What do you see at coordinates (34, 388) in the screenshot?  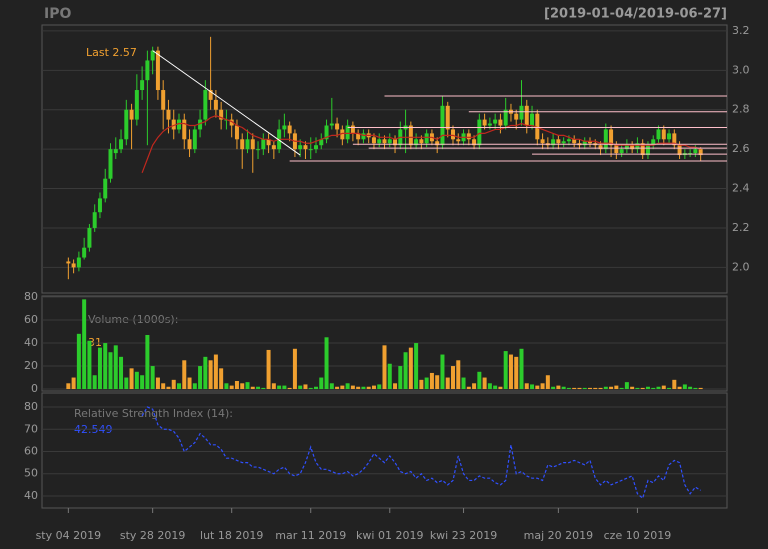 I see `y-tick-label: 0` at bounding box center [34, 388].